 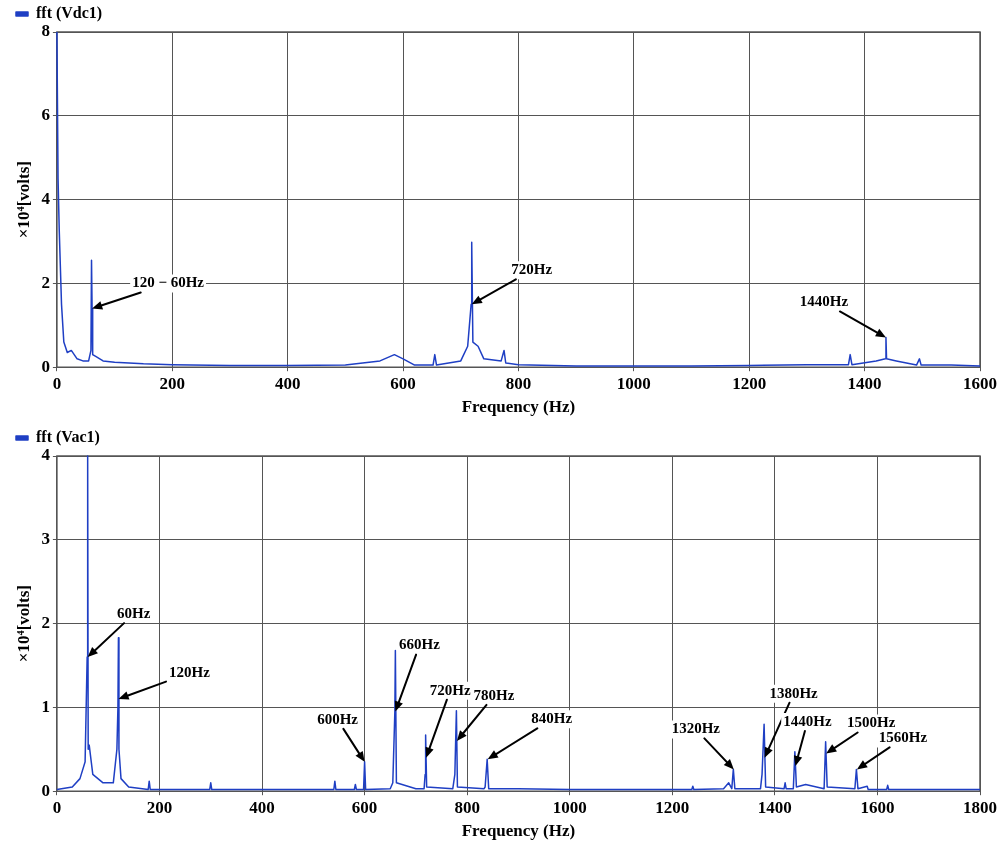 What do you see at coordinates (871, 722) in the screenshot?
I see `annotation: 1500Hz` at bounding box center [871, 722].